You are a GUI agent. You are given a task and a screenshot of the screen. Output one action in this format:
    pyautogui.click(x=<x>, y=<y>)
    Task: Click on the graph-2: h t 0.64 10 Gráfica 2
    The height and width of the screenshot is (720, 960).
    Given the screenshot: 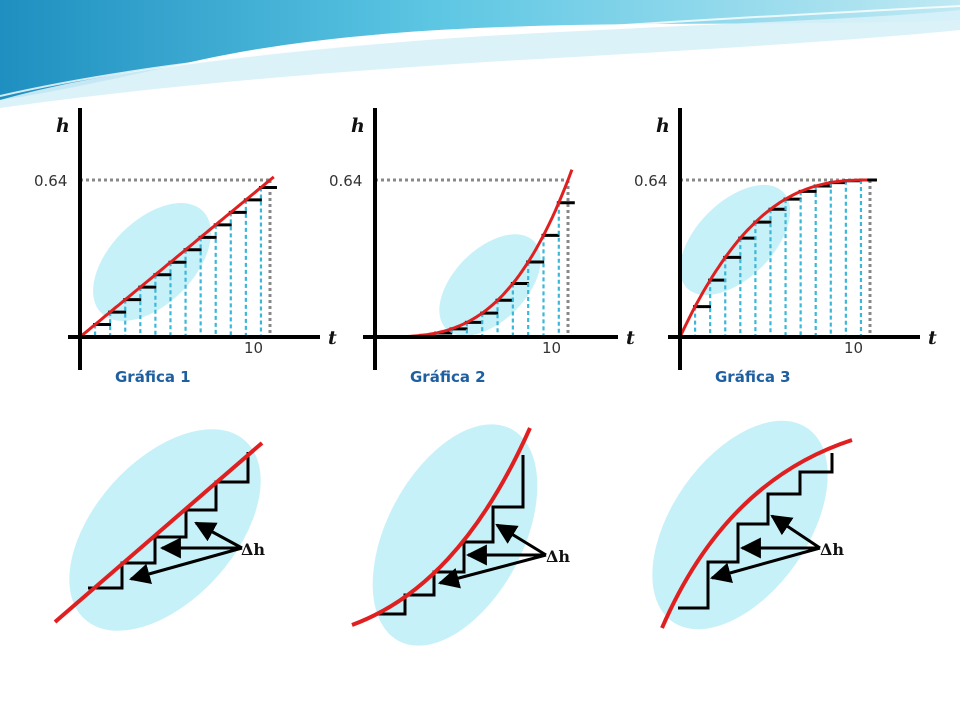 What is the action you would take?
    pyautogui.click(x=482, y=247)
    